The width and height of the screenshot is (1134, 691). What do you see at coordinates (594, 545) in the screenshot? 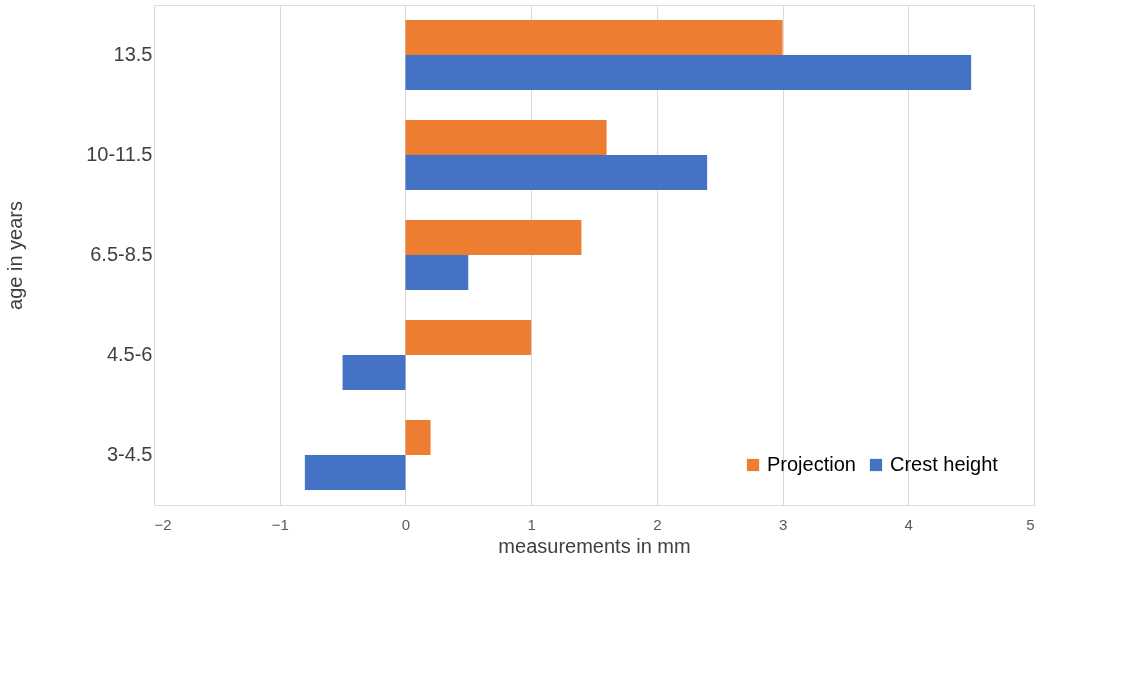
I see `x-axis-title: measurements in mm` at bounding box center [594, 545].